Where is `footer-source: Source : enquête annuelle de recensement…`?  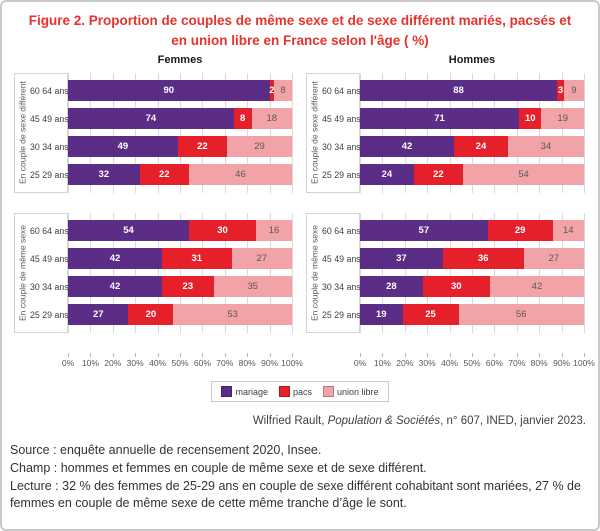
footer-source: Source : enquête annuelle de recensement… is located at coordinates (166, 450).